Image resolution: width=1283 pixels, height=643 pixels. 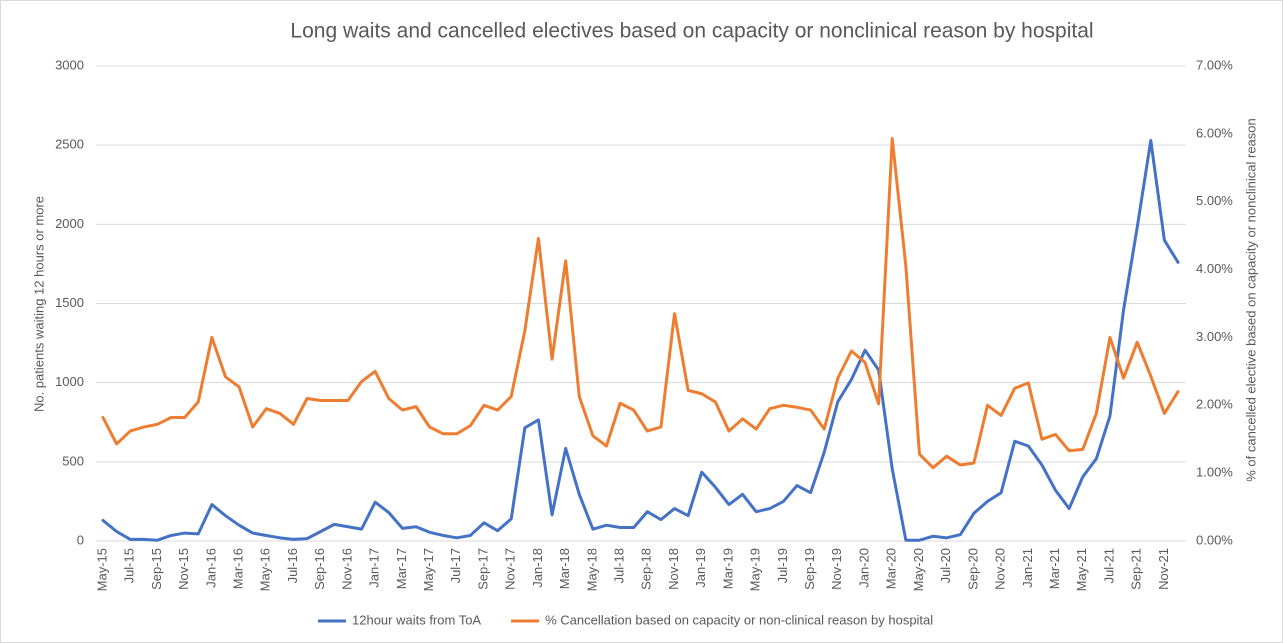 I want to click on y2-tick-label: 7.00%, so click(x=1214, y=64).